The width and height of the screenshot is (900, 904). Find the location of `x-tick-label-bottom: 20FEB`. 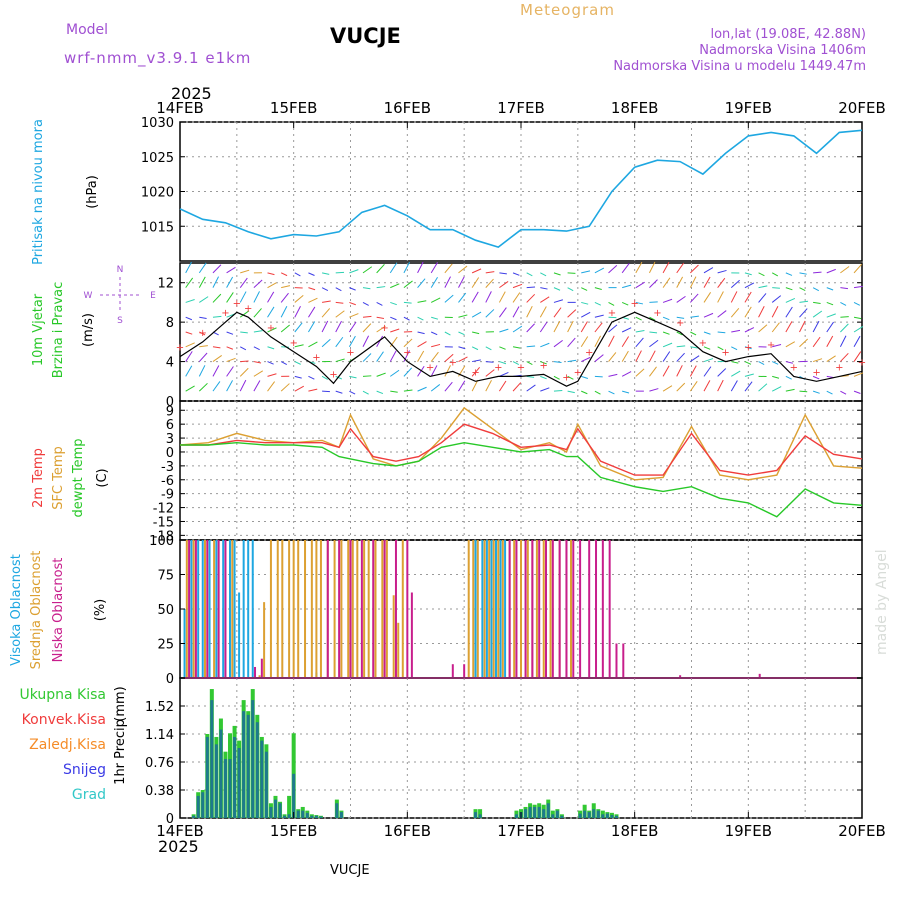

x-tick-label-bottom: 20FEB is located at coordinates (861, 831).